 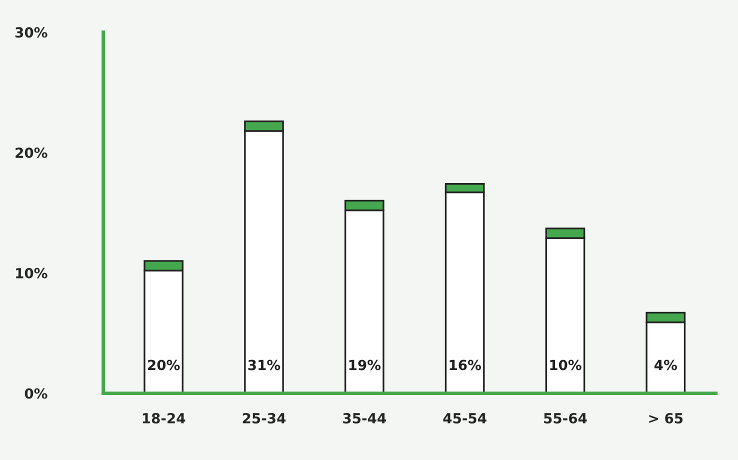 What do you see at coordinates (666, 418) in the screenshot?
I see `x-tick-label: > 65` at bounding box center [666, 418].